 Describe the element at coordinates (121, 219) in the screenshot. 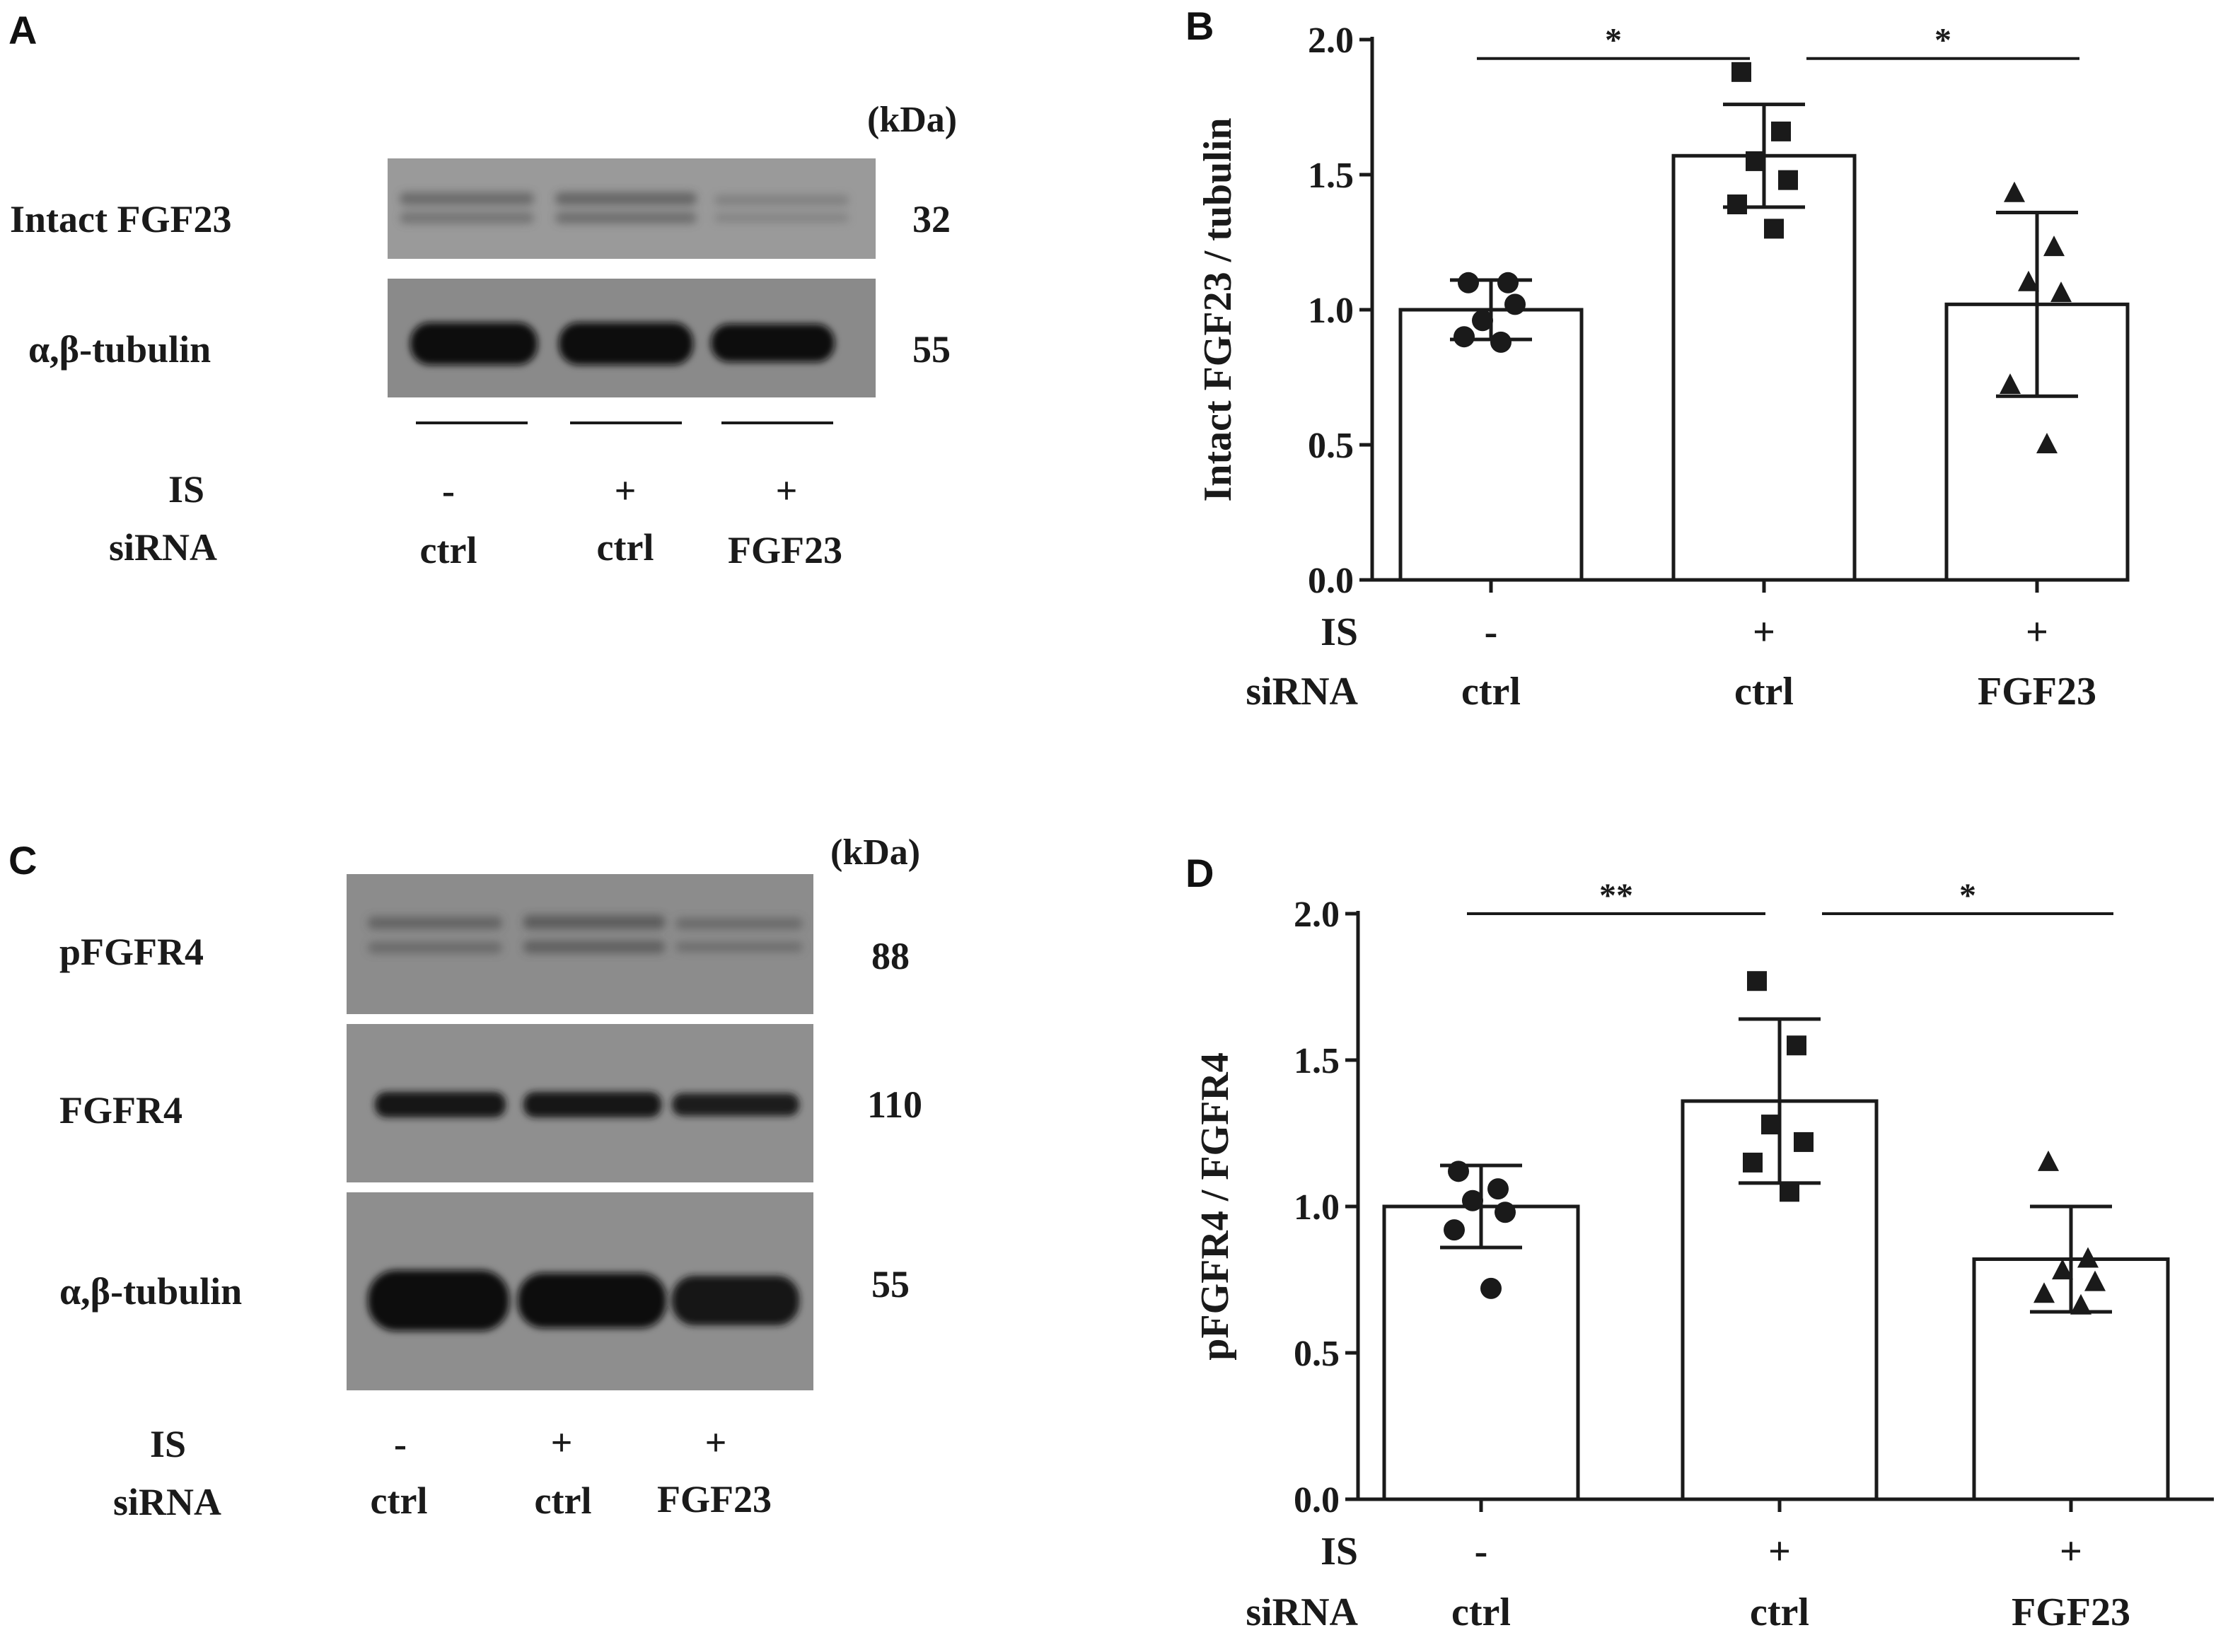

I see `band-label-intact-fgf23: Intact FGF23` at that location.